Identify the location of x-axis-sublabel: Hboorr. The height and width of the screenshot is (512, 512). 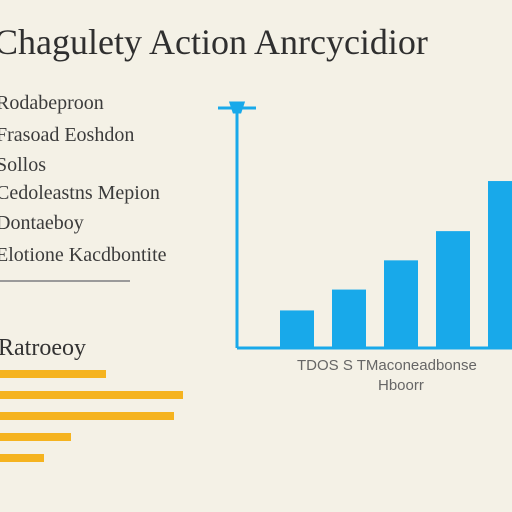
(401, 385).